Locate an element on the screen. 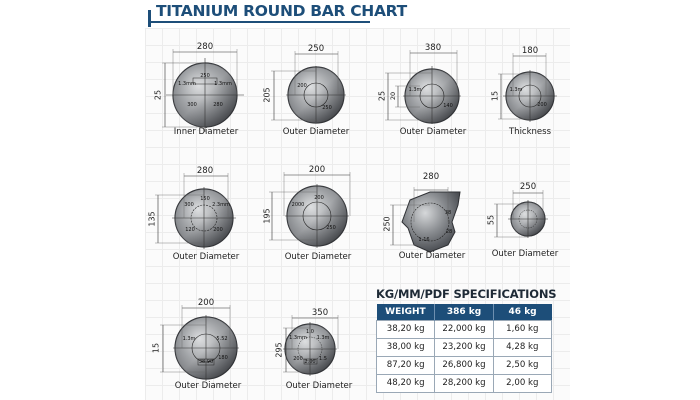 Image resolution: width=700 pixels, height=400 pixels. inner-label: 28 is located at coordinates (449, 232).